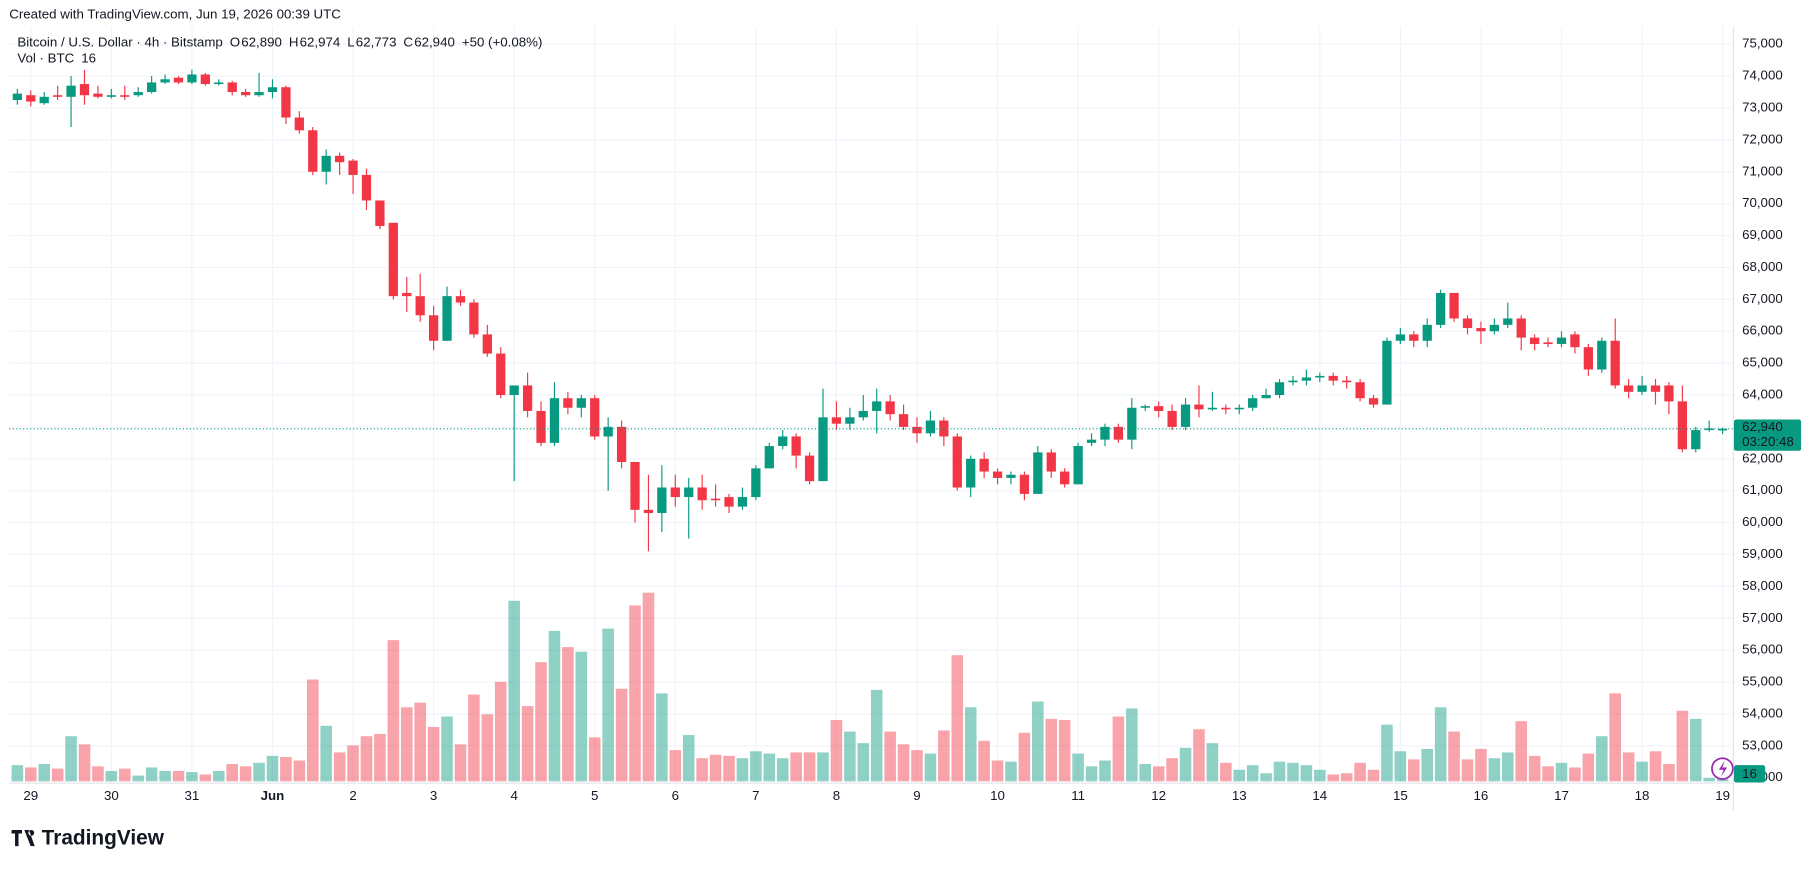 This screenshot has width=1815, height=869. Describe the element at coordinates (1762, 489) in the screenshot. I see `y-tick-label: 61,000` at that location.